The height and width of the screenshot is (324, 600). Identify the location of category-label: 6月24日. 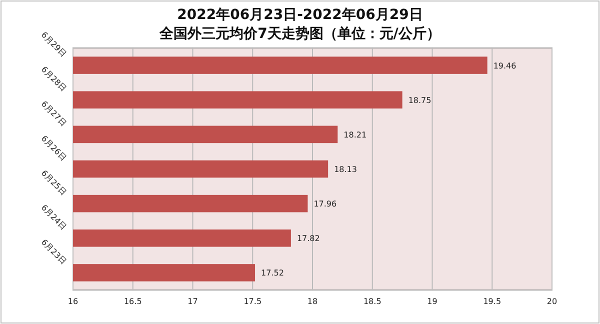
(53, 217).